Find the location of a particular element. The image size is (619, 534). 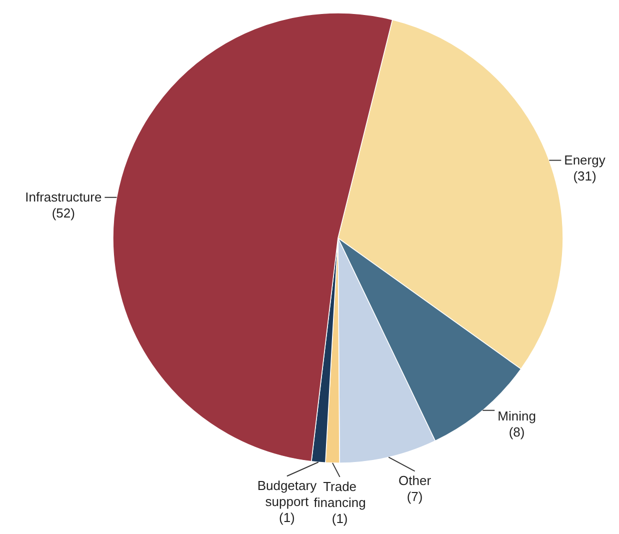

data-label: (8) is located at coordinates (516, 432).